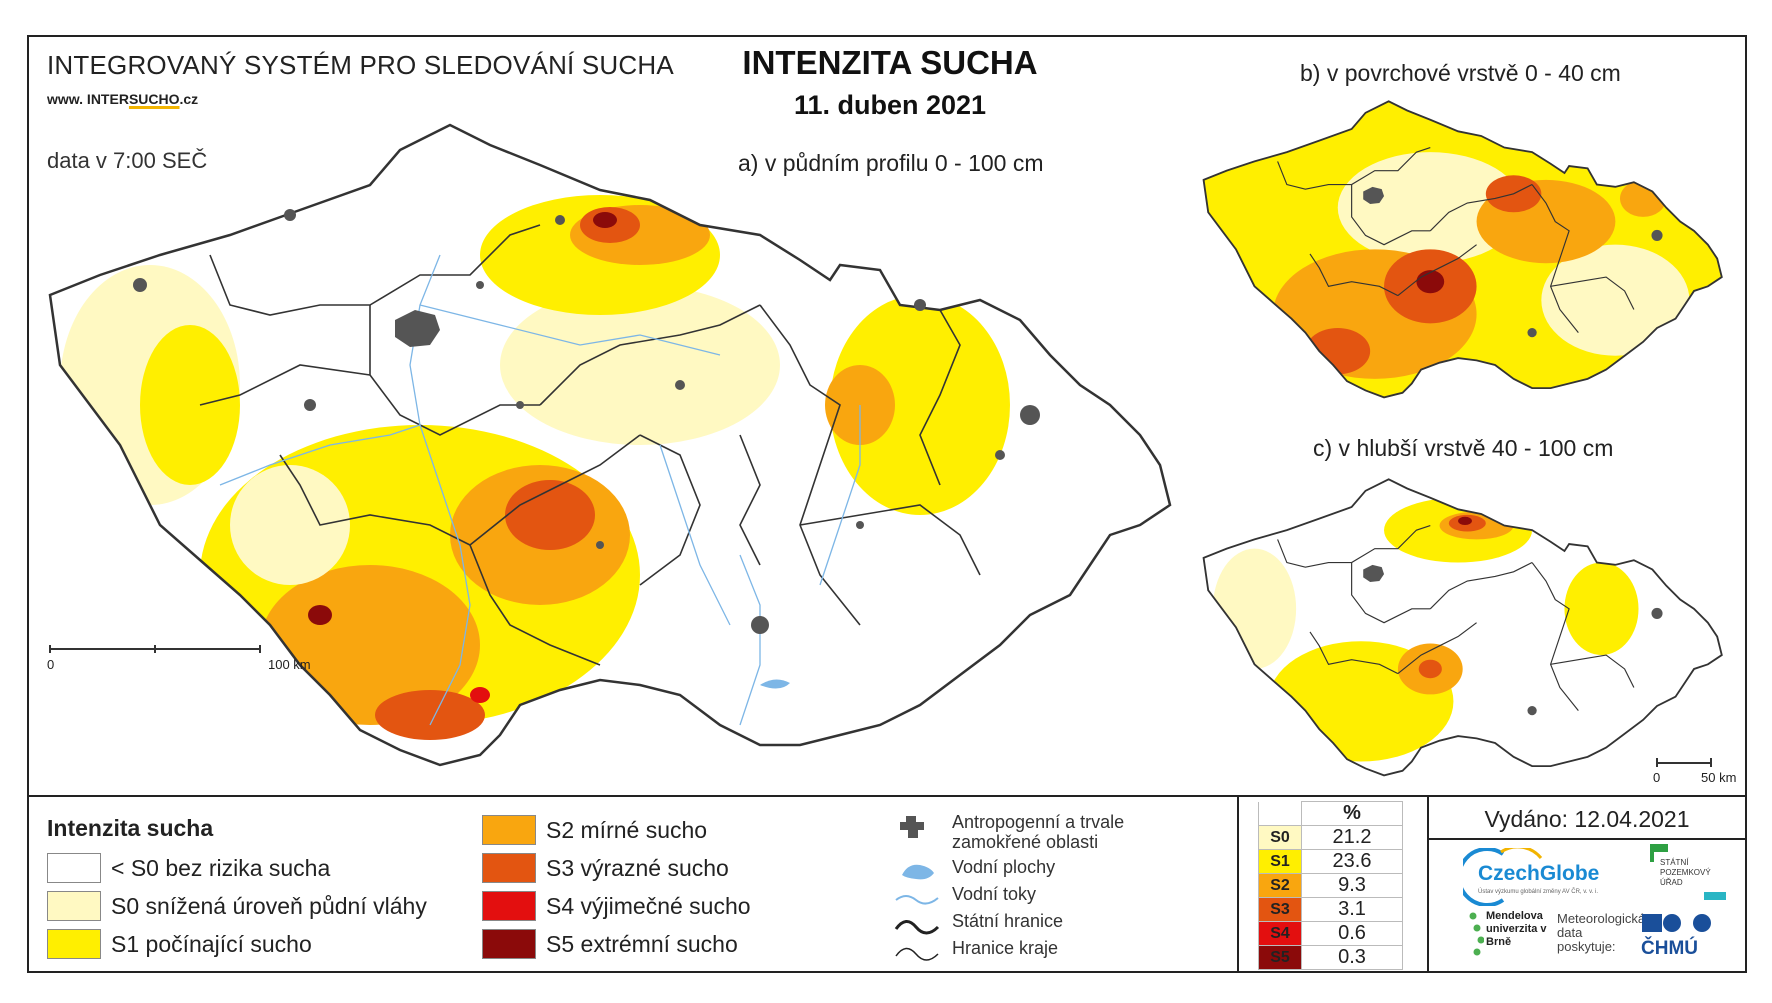 The width and height of the screenshot is (1772, 1003). I want to click on water-body-icon, so click(918, 872).